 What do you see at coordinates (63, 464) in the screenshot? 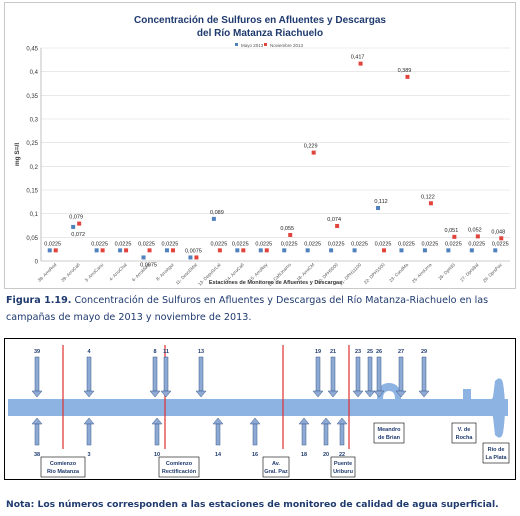
I see `label-line: Comienzo` at bounding box center [63, 464].